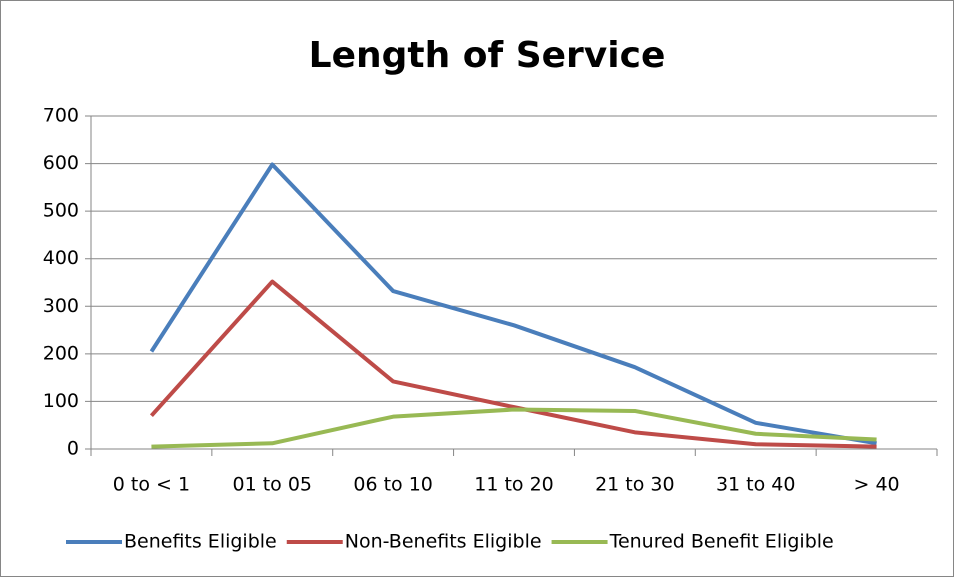  I want to click on x-tick-label: > 40, so click(877, 485).